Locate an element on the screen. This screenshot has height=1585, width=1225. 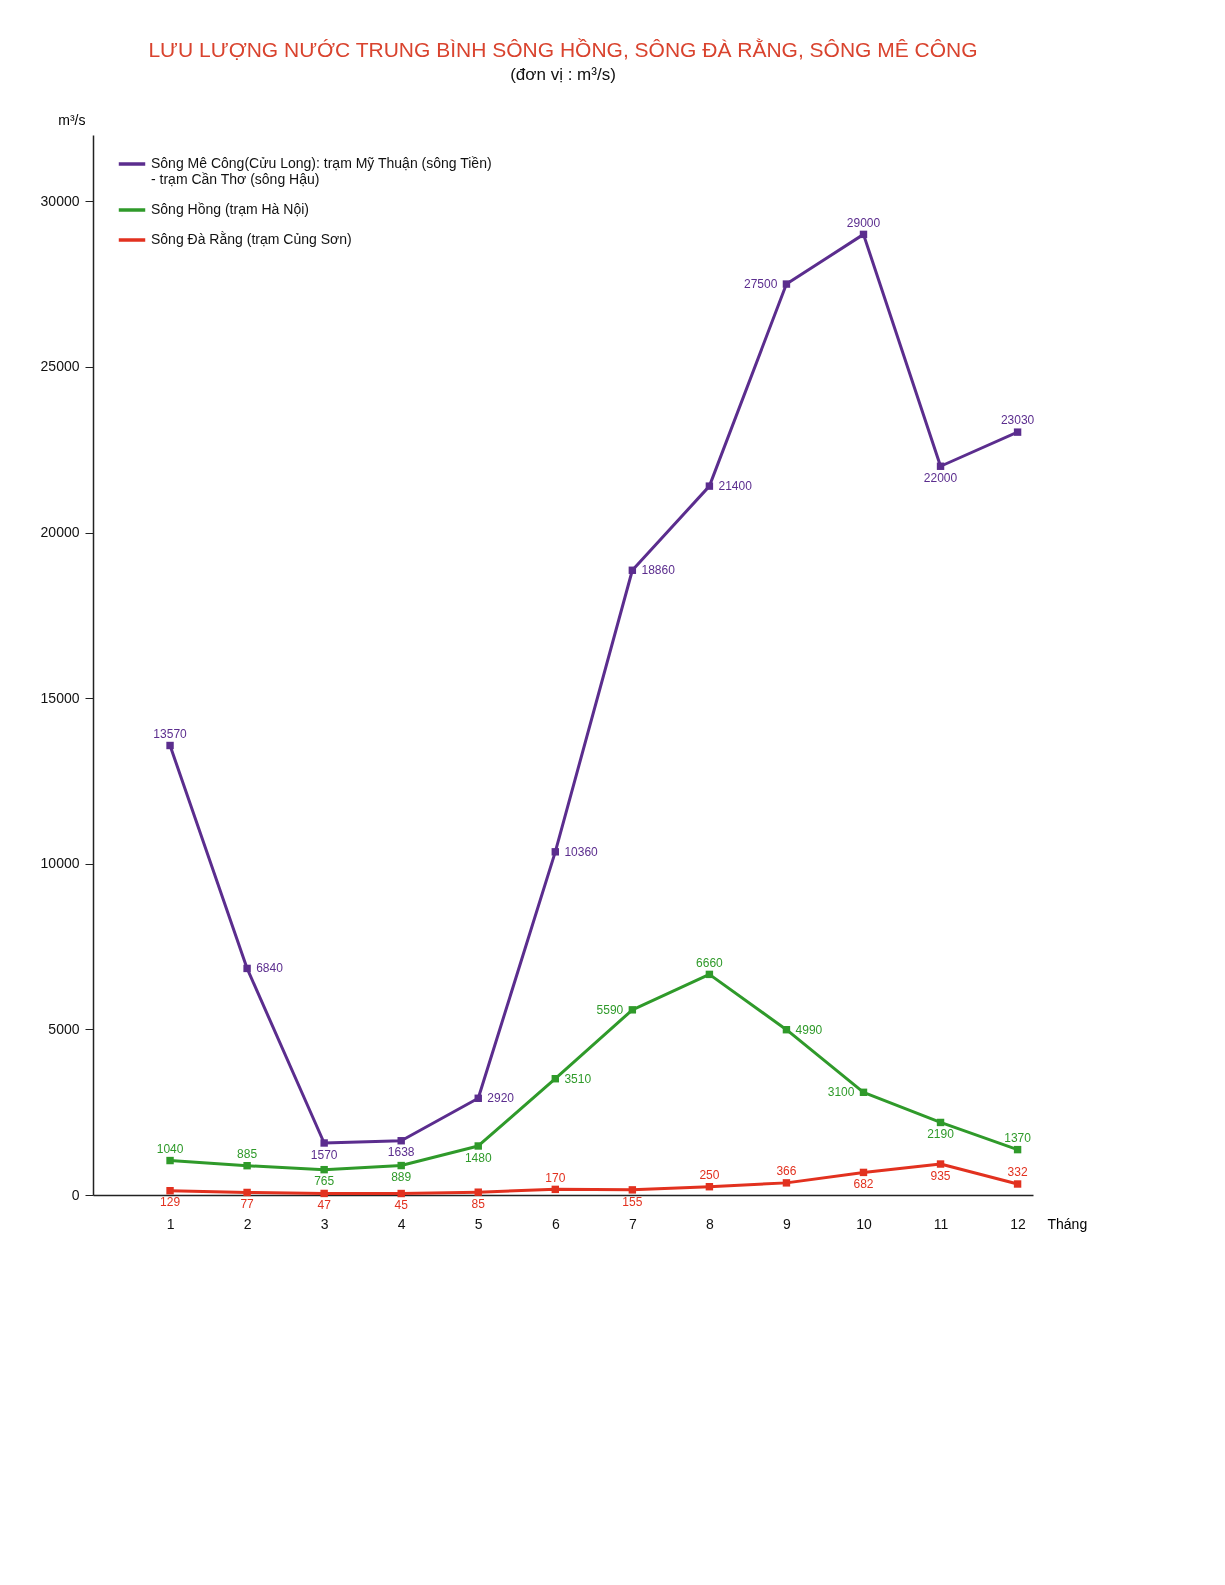
x-tick-label: 2 is located at coordinates (247, 1223).